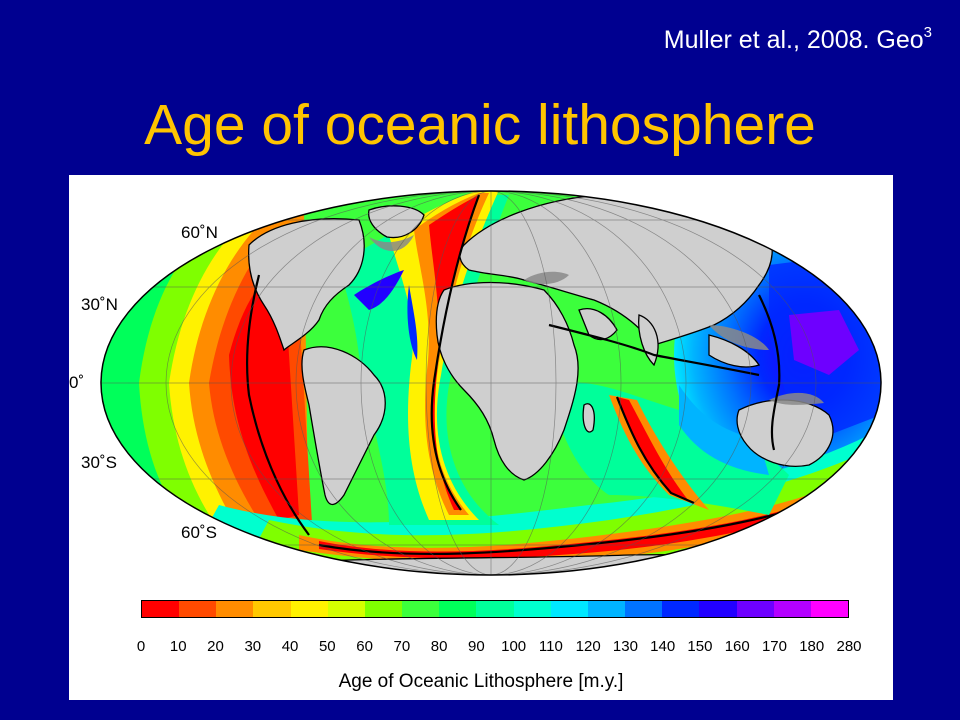  What do you see at coordinates (550, 646) in the screenshot?
I see `colorbar-tick-label: 110` at bounding box center [550, 646].